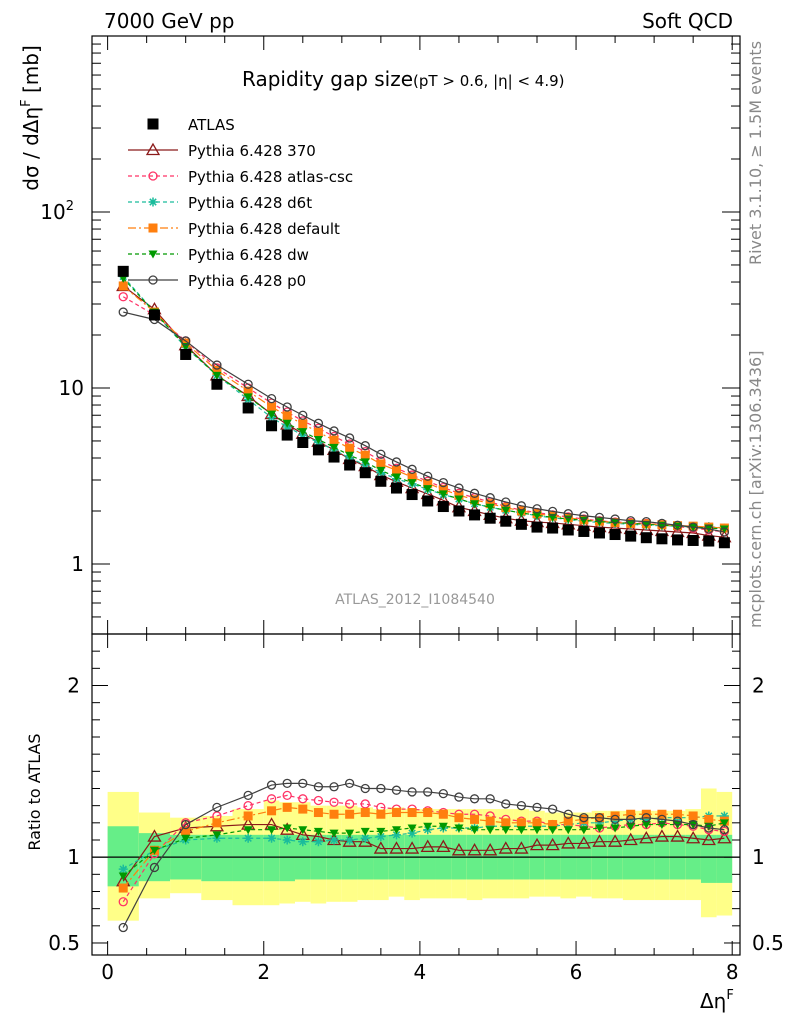  Describe the element at coordinates (234, 229) in the screenshot. I see `legend-item: Pythia 6.428 default` at that location.